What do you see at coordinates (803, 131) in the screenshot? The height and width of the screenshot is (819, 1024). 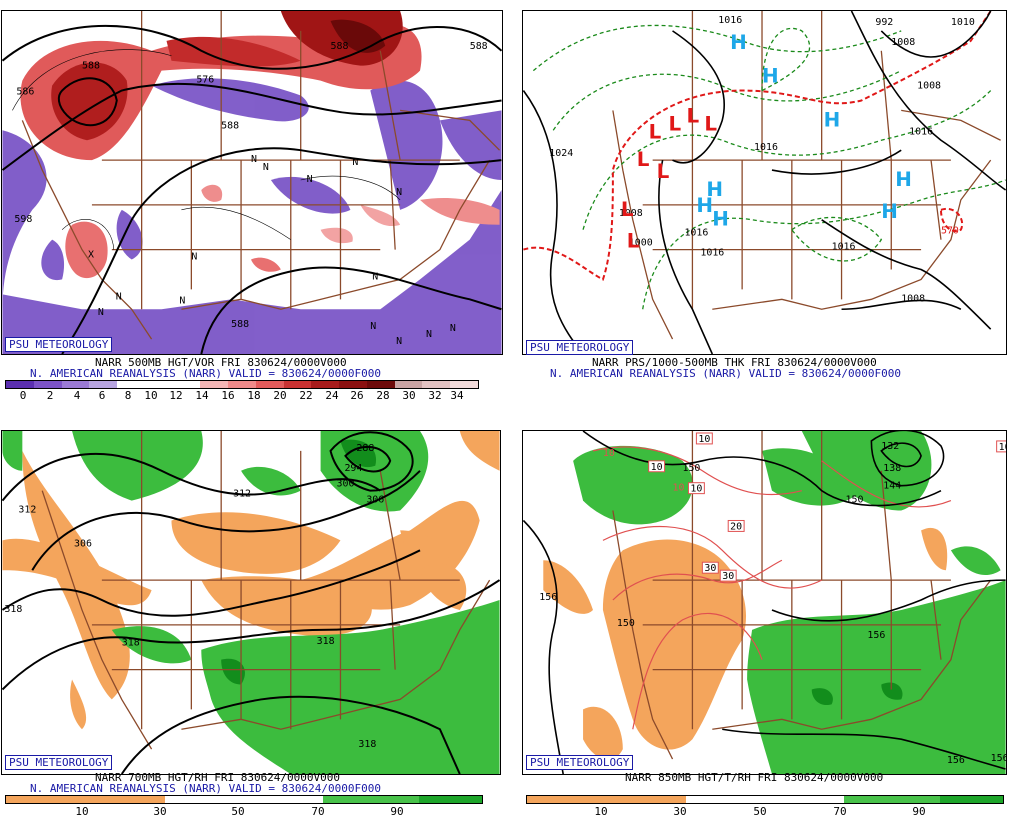 I see `high-pressure-centers: H H H H H H H H` at bounding box center [803, 131].